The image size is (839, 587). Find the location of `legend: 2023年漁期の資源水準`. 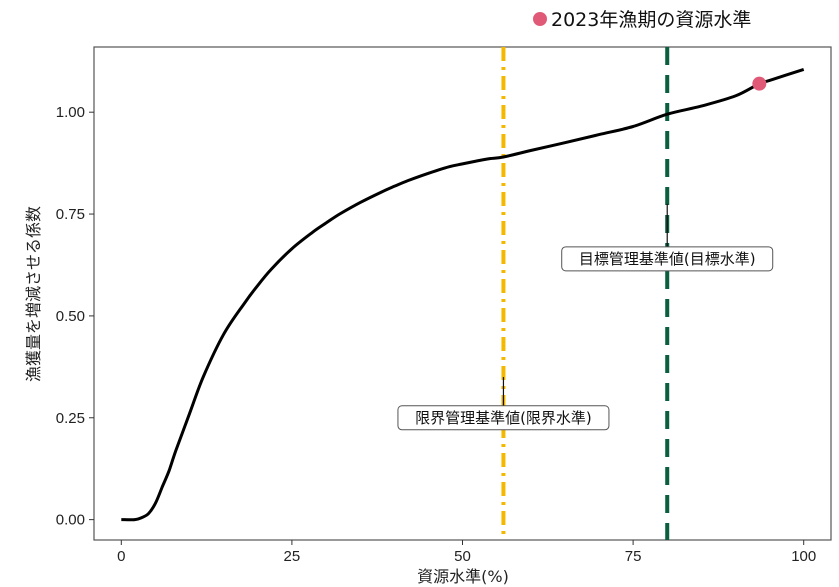

legend: 2023年漁期の資源水準 is located at coordinates (642, 20).